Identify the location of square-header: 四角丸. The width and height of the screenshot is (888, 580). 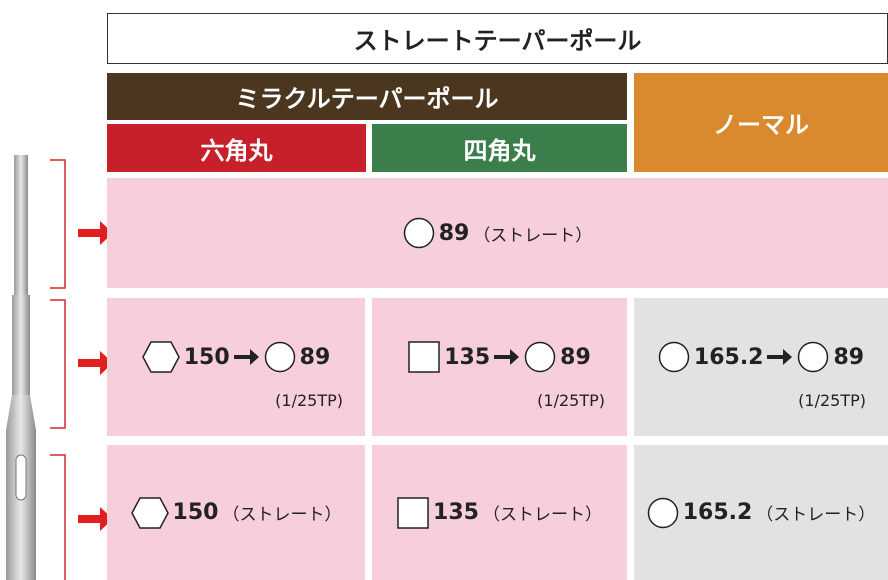
(499, 148).